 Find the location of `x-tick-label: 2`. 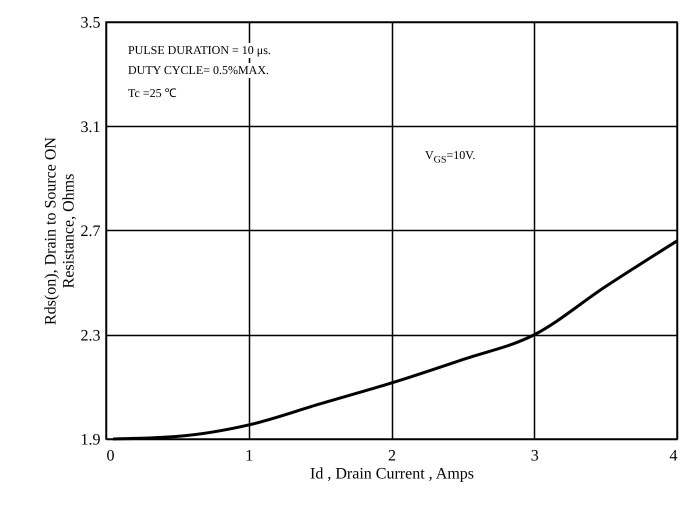

x-tick-label: 2 is located at coordinates (392, 456).